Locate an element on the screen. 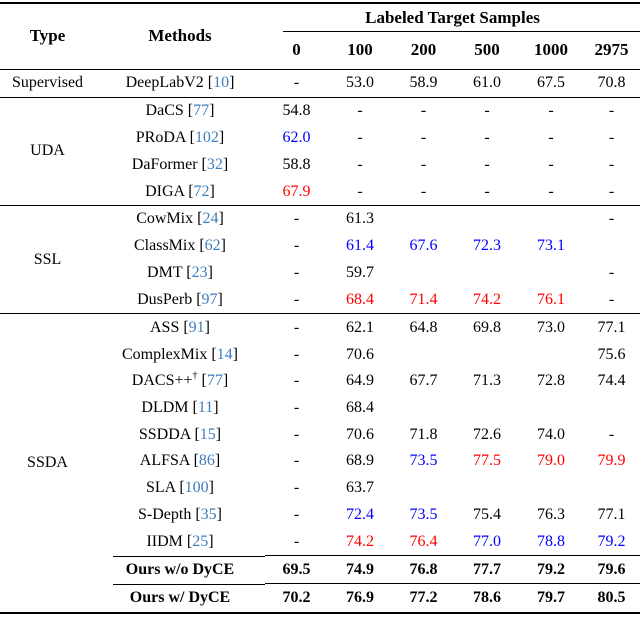 The height and width of the screenshot is (621, 640). metric-value: 64.9 is located at coordinates (360, 381).